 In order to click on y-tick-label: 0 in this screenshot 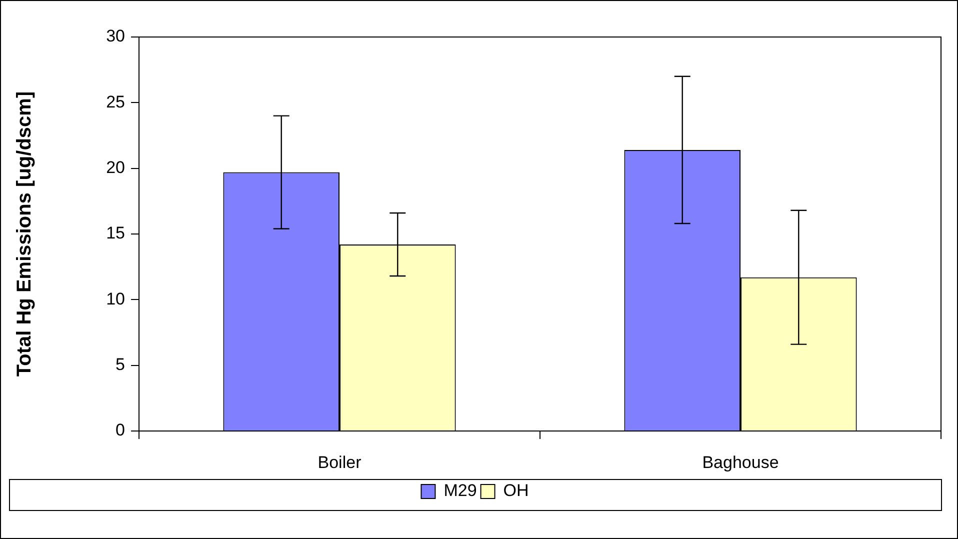, I will do `click(120, 430)`.